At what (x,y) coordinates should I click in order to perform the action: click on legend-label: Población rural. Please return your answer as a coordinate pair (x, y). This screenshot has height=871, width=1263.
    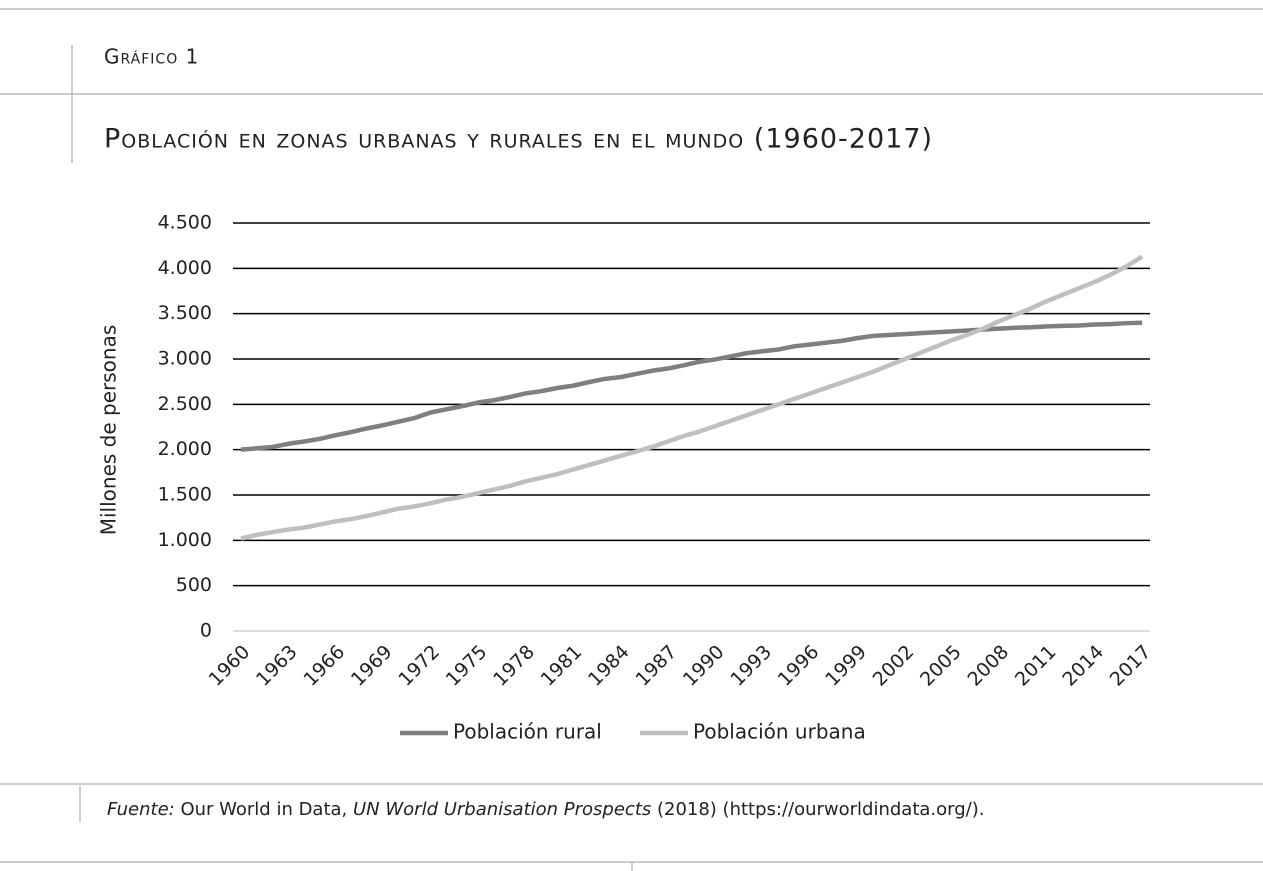
    Looking at the image, I should click on (527, 732).